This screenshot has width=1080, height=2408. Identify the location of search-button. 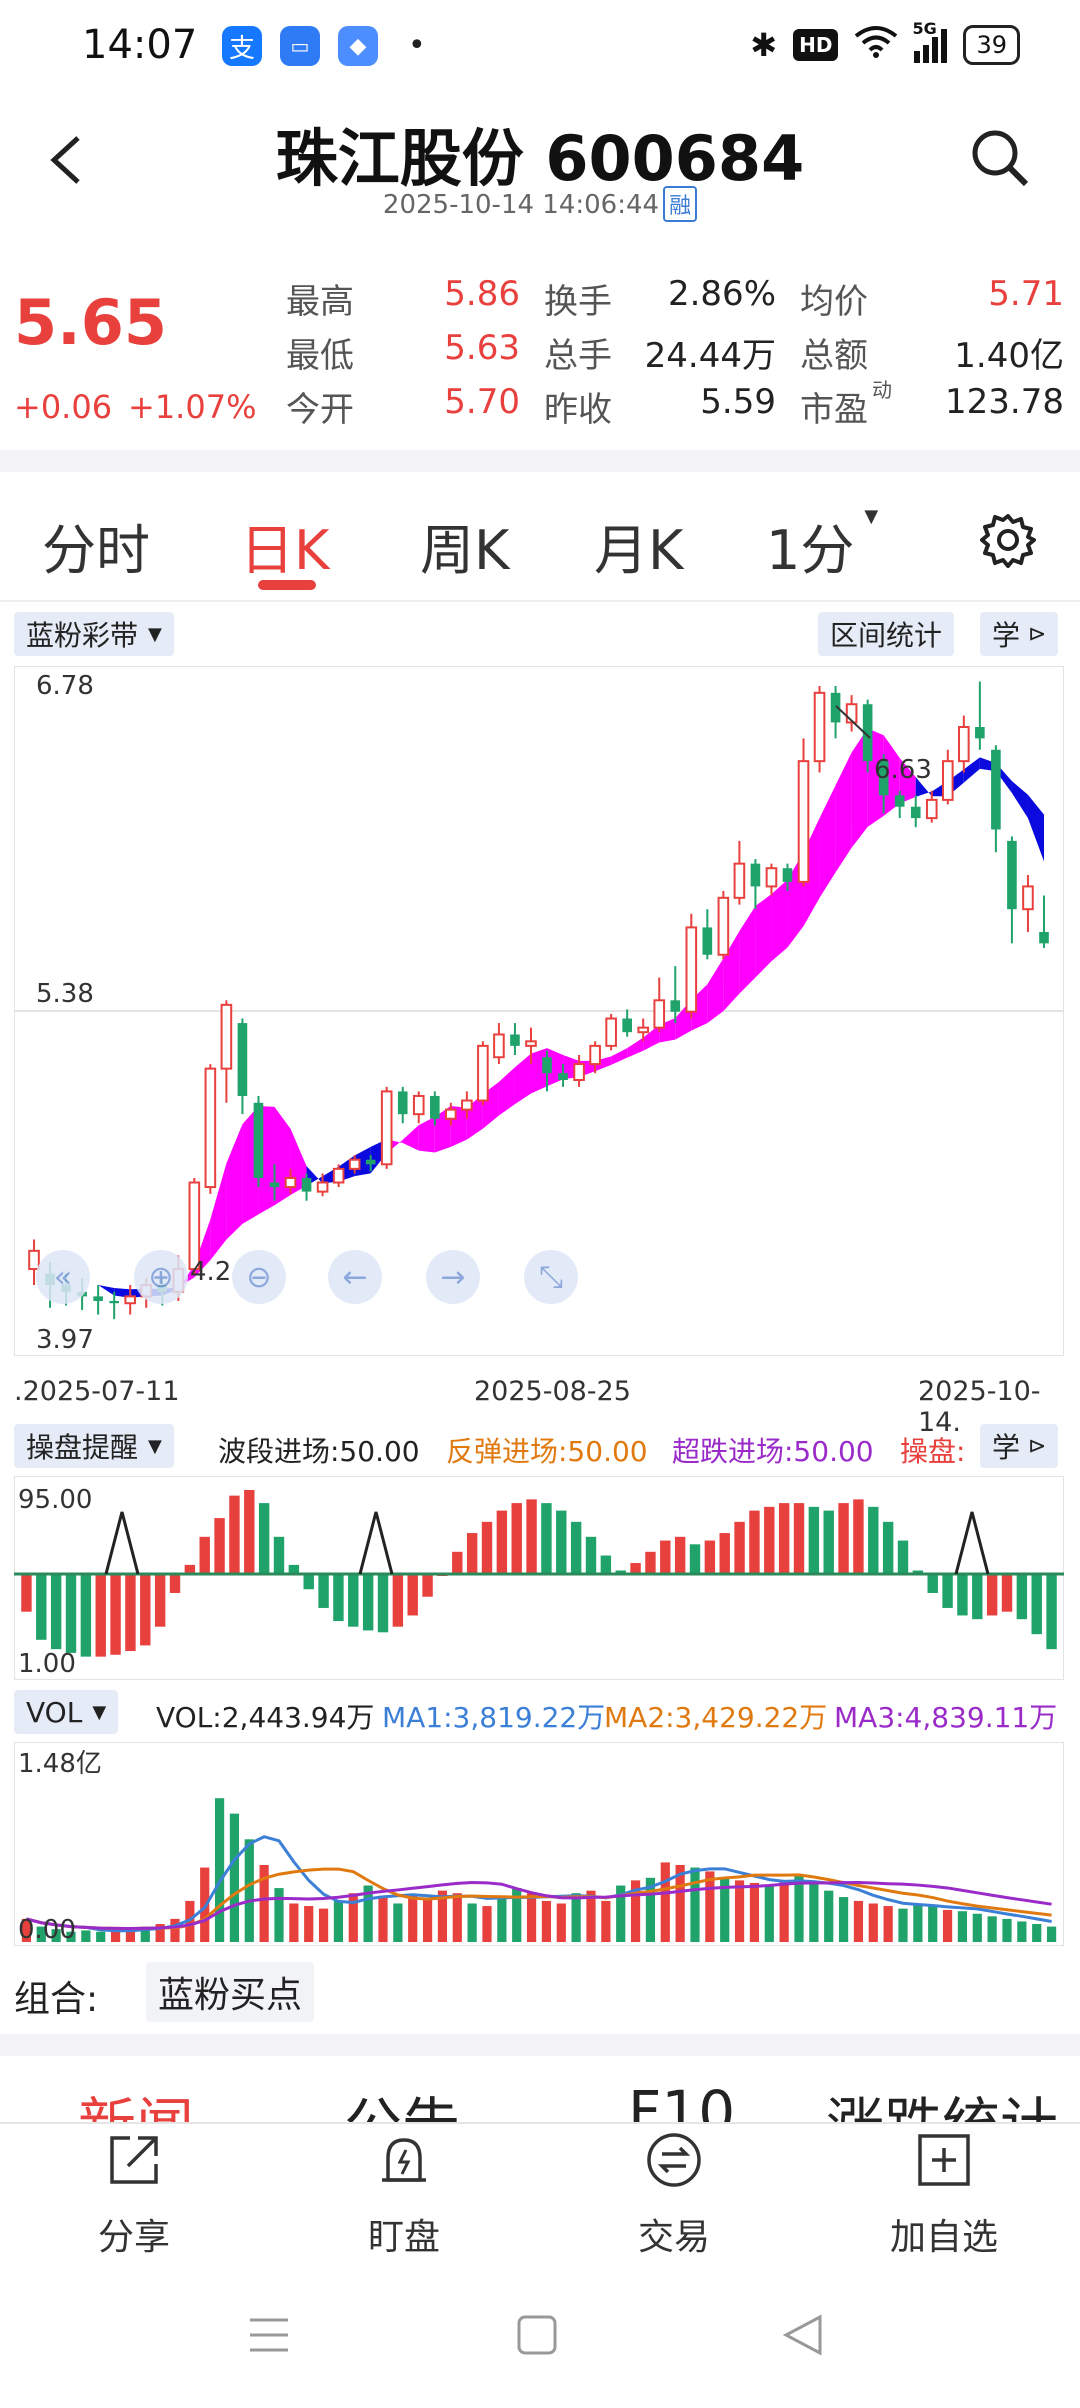
(1000, 158).